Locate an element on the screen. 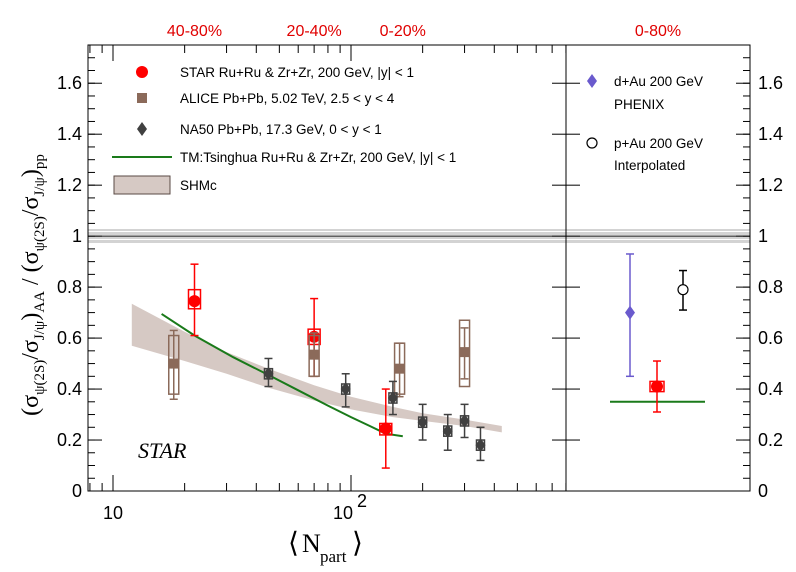 This screenshot has height=572, width=796. legend-shmc-marker is located at coordinates (142, 185).